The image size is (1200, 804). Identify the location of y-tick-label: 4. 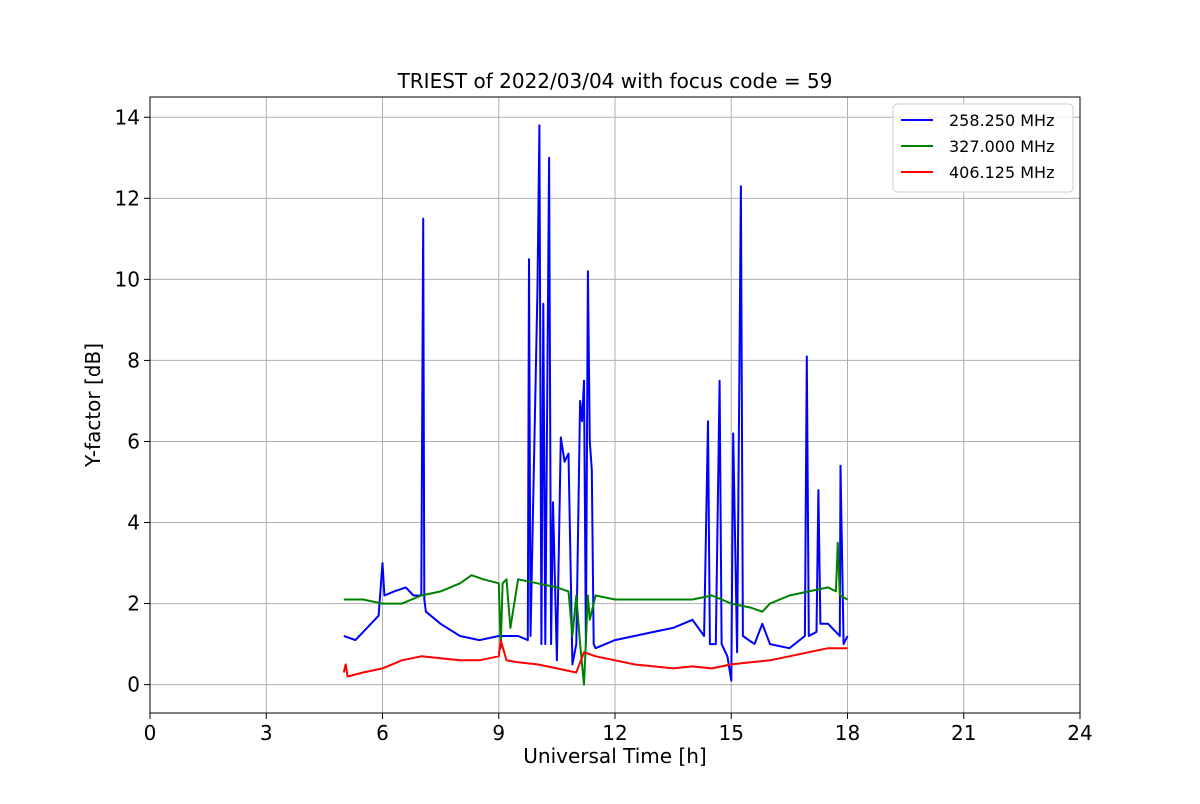
(133, 523).